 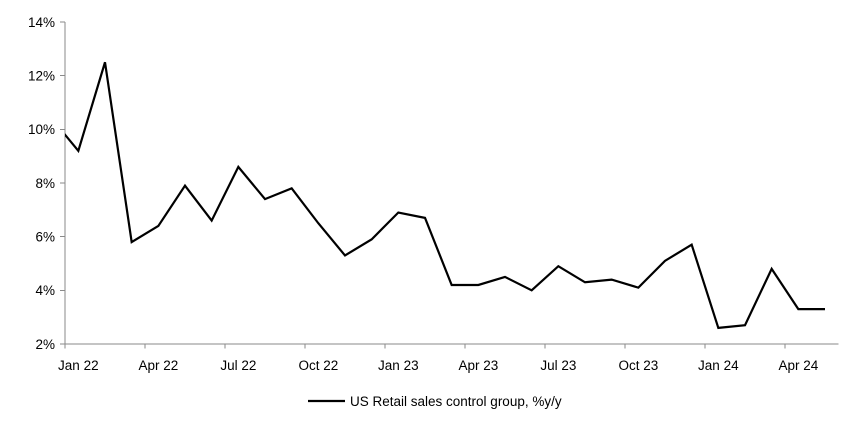 What do you see at coordinates (78, 365) in the screenshot?
I see `x-tick-label: Jan 22` at bounding box center [78, 365].